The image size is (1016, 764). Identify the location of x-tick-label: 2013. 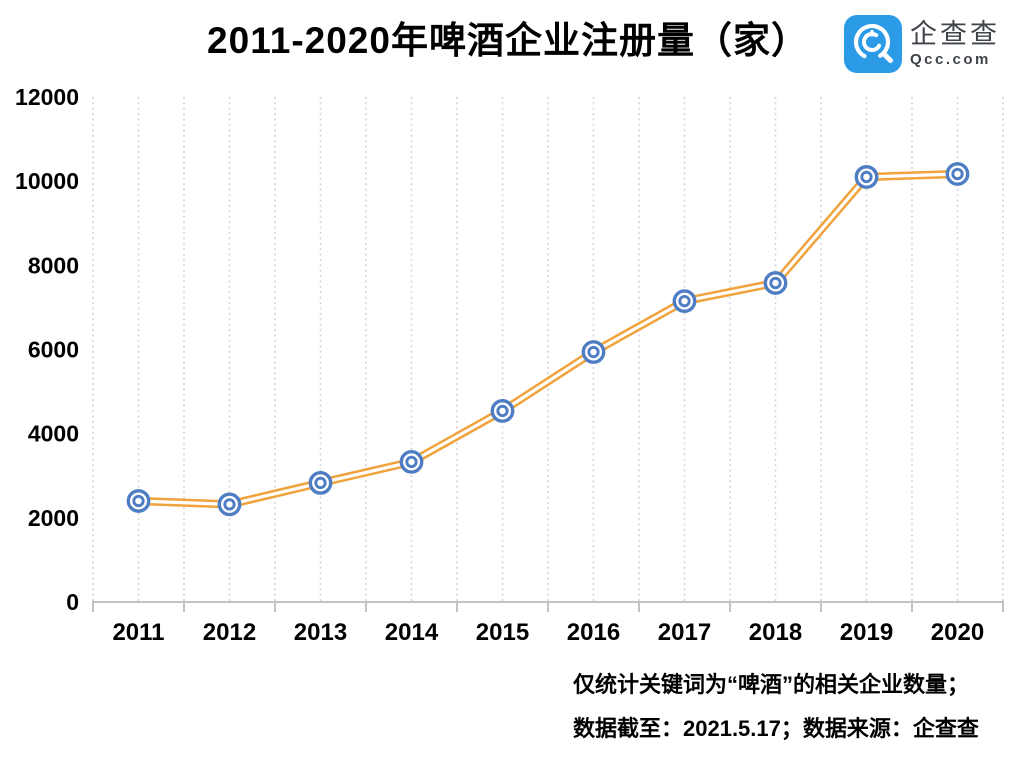
(320, 632).